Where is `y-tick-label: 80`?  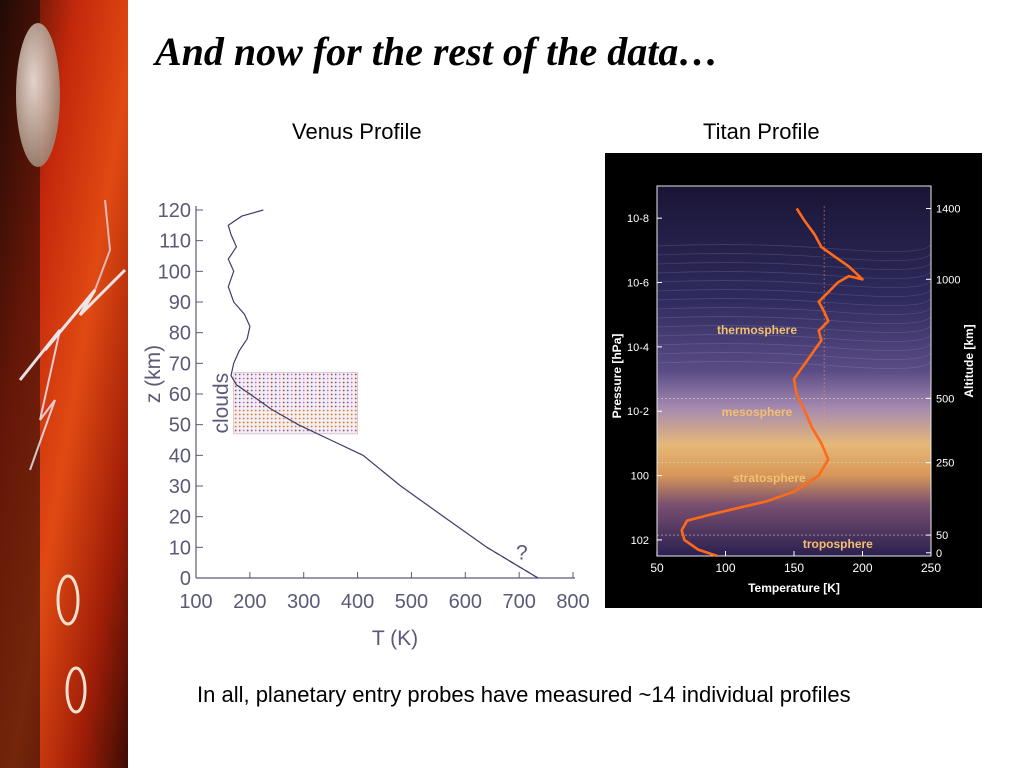
y-tick-label: 80 is located at coordinates (180, 334).